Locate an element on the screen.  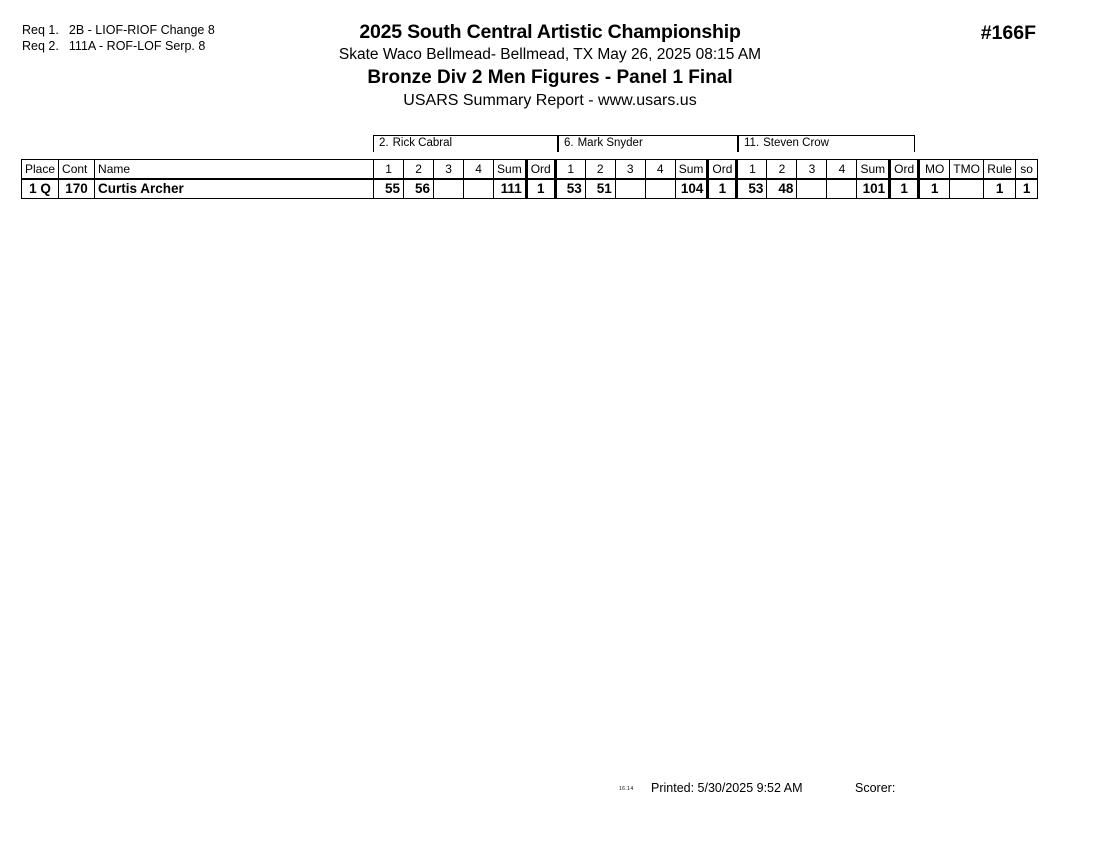
cell-j2-sum: 104 is located at coordinates (691, 188).